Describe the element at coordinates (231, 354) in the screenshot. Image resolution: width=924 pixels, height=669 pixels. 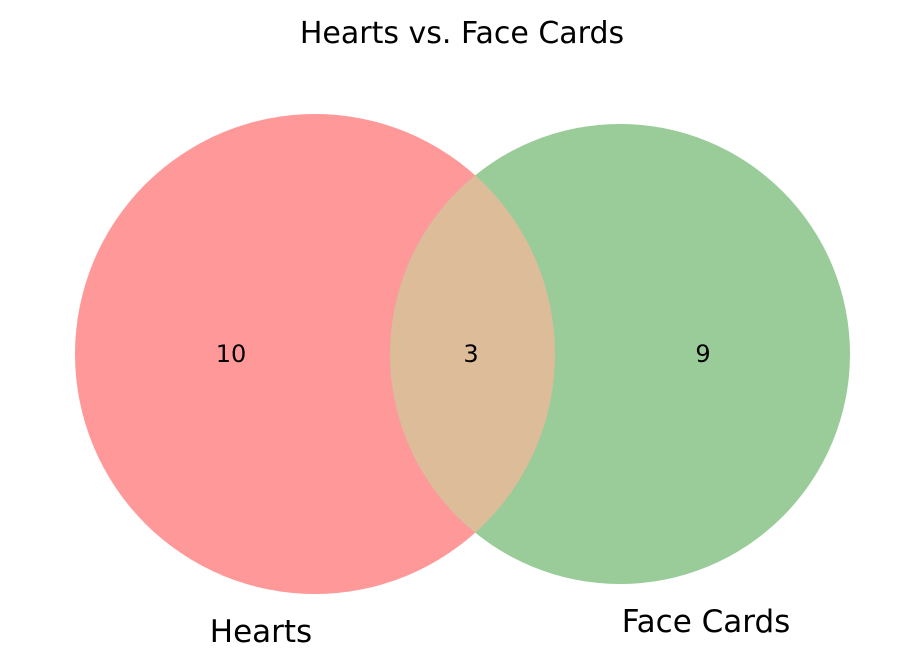
I see `hearts-only-count: 10` at that location.